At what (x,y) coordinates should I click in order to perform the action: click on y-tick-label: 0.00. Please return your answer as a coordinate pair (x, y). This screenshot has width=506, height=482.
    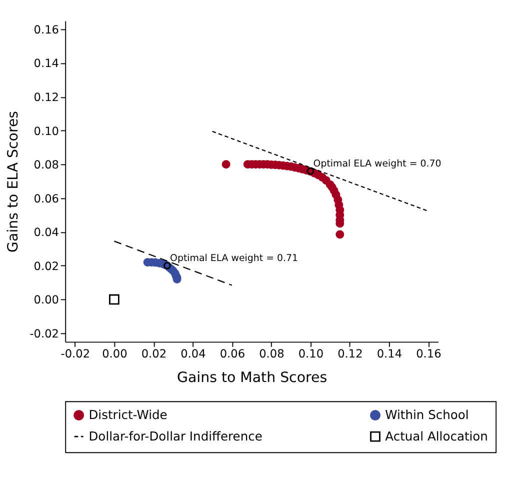
    Looking at the image, I should click on (46, 299).